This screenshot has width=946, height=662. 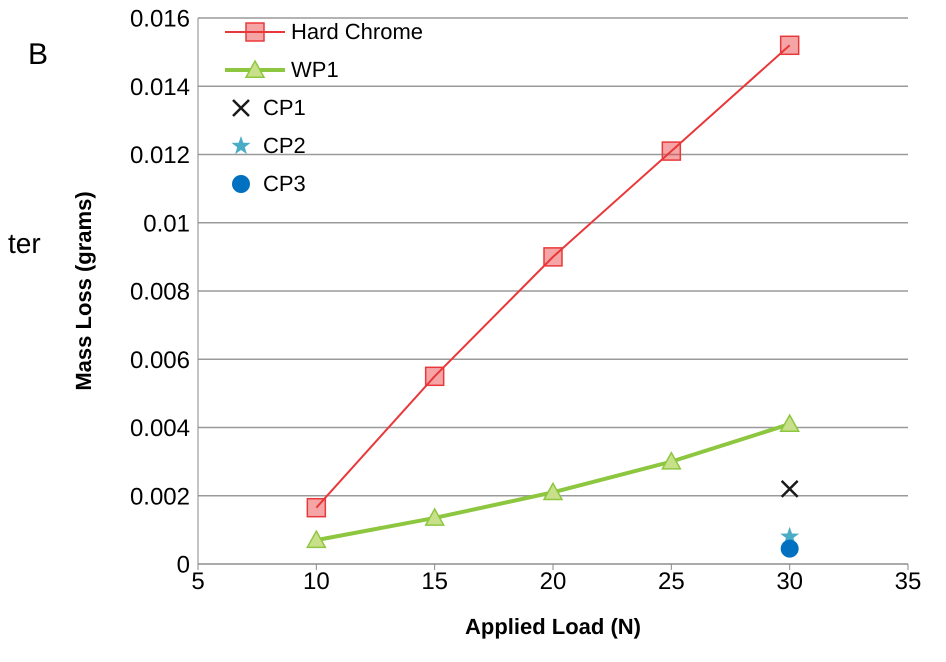 What do you see at coordinates (908, 582) in the screenshot?
I see `x-tick-label: 35` at bounding box center [908, 582].